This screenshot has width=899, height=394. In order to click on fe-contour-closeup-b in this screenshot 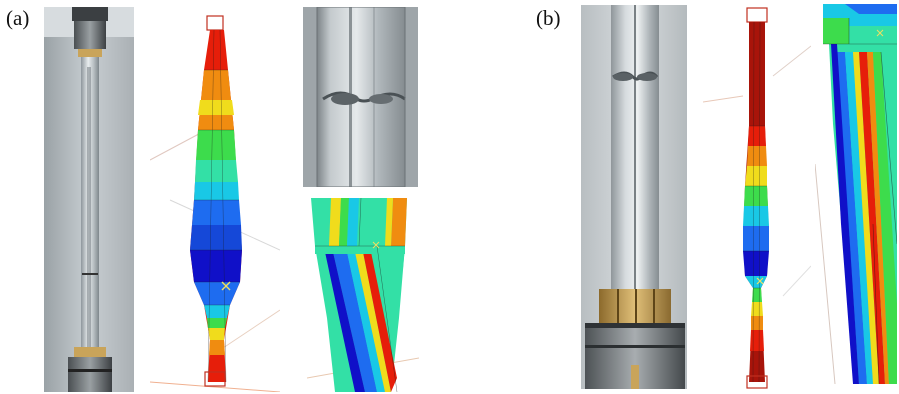, I will do `click(856, 197)`.